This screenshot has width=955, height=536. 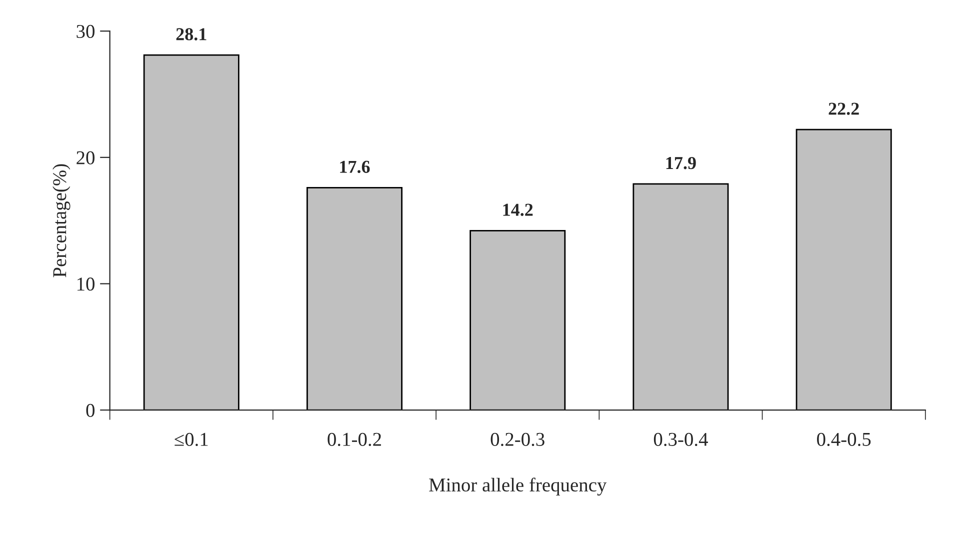 What do you see at coordinates (191, 439) in the screenshot?
I see `x-tick-label: ≤0.1` at bounding box center [191, 439].